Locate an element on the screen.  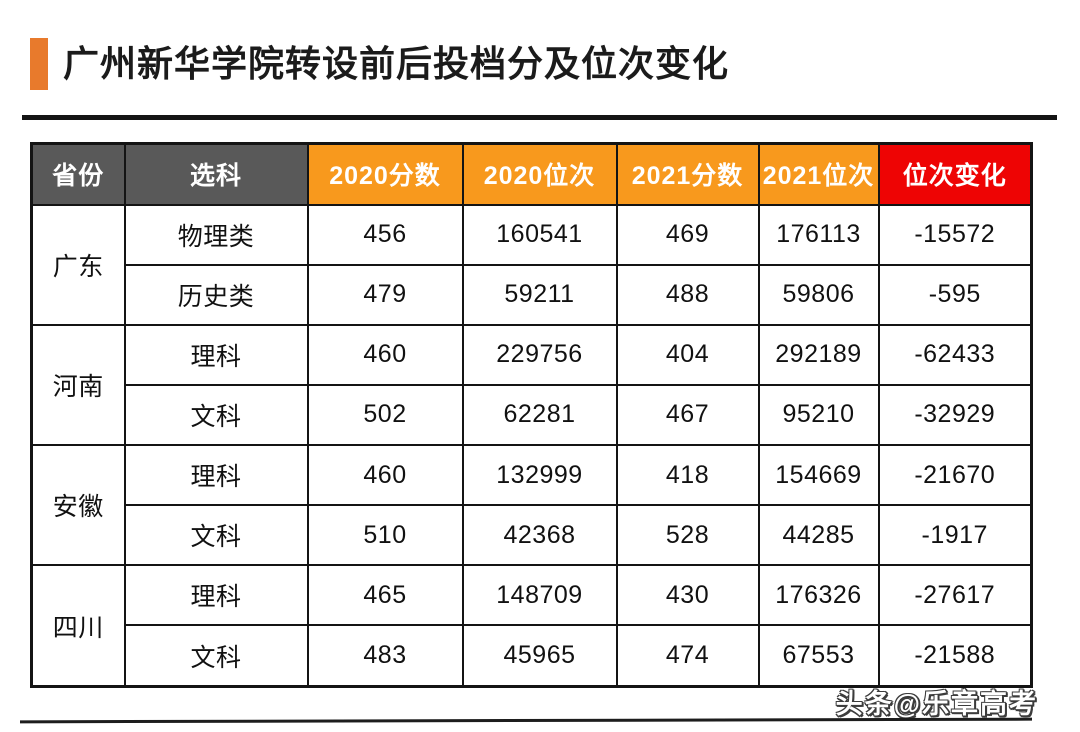
score-cell: 474 is located at coordinates (687, 656).